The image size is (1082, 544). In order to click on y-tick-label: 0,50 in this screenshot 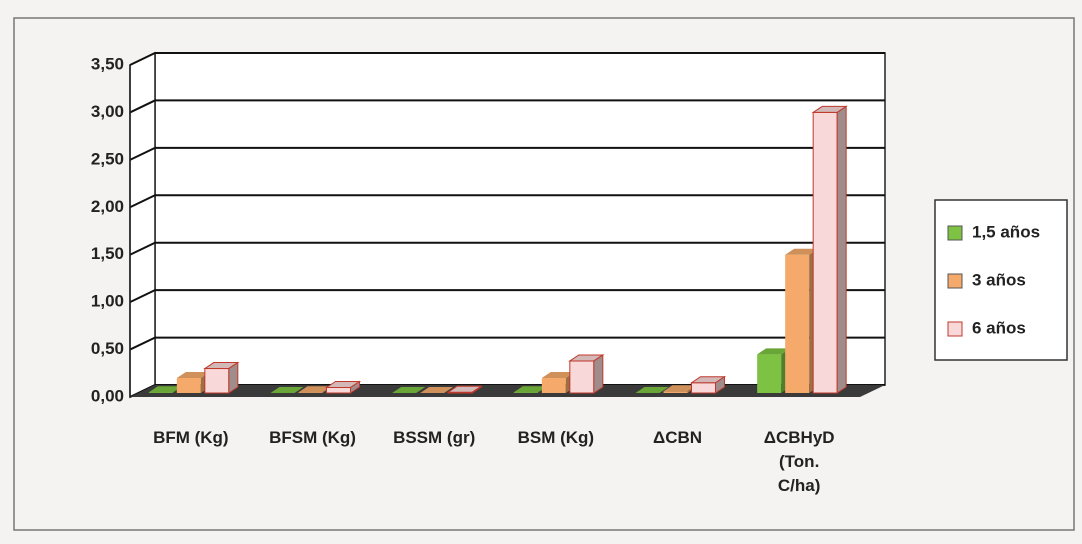, I will do `click(107, 348)`.